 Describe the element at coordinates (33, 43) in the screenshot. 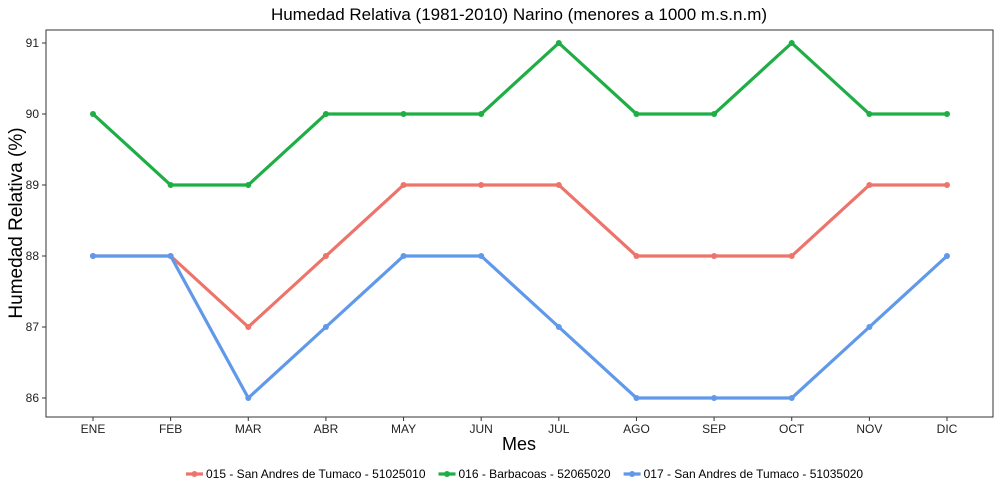

I see `y-tick-label: 91` at that location.